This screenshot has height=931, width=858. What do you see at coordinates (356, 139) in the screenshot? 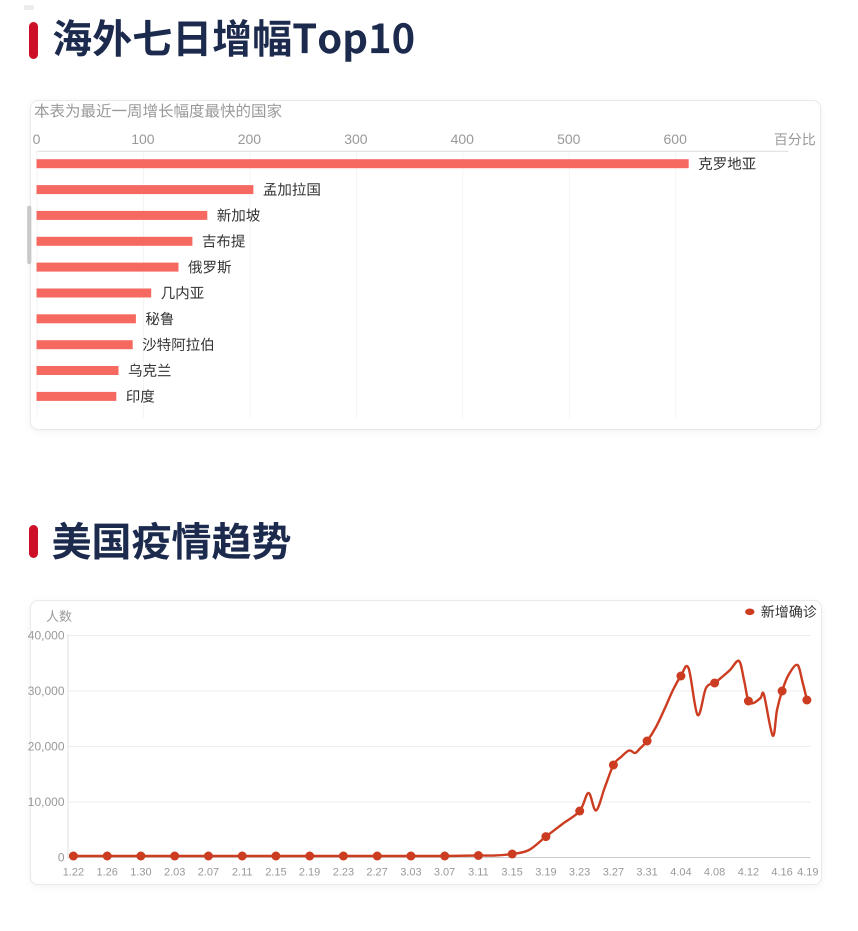
I see `svg-text: 300` at bounding box center [356, 139].